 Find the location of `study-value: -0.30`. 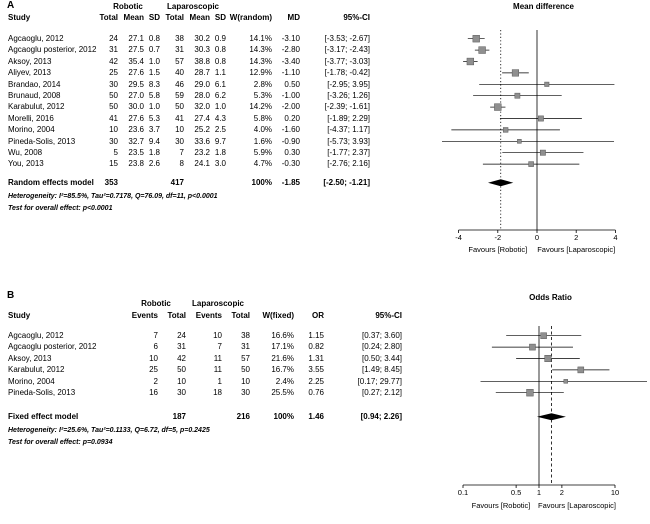

study-value: -0.30 is located at coordinates (290, 164).